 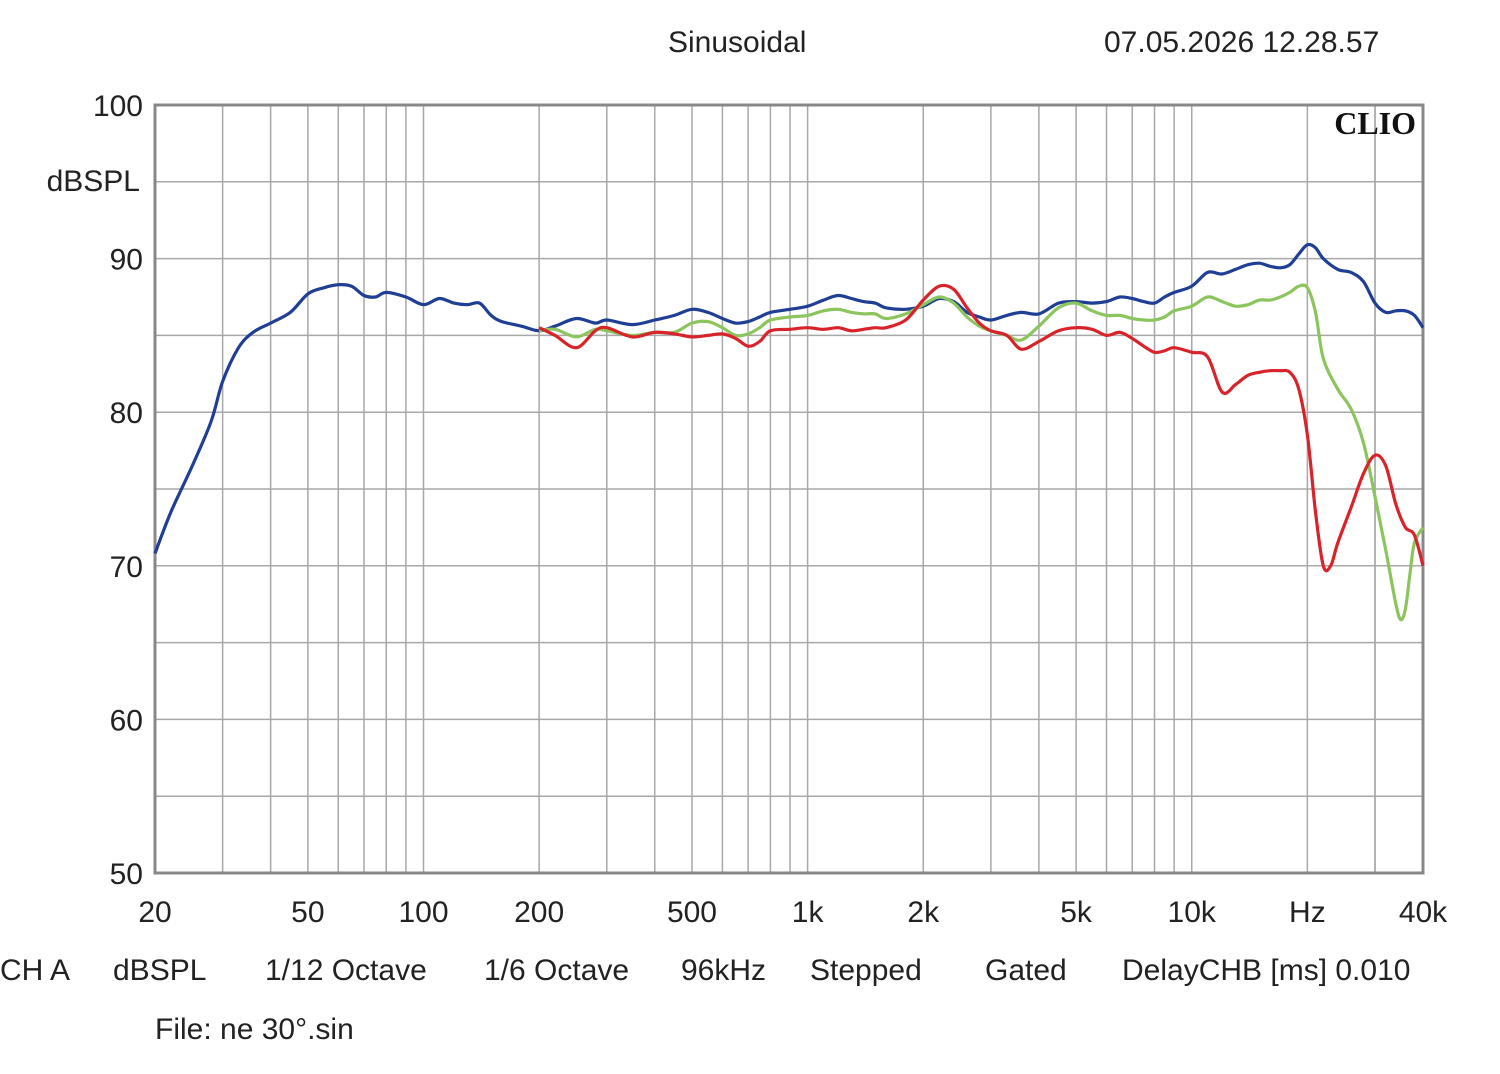 What do you see at coordinates (126, 874) in the screenshot?
I see `y-tick-label: 50` at bounding box center [126, 874].